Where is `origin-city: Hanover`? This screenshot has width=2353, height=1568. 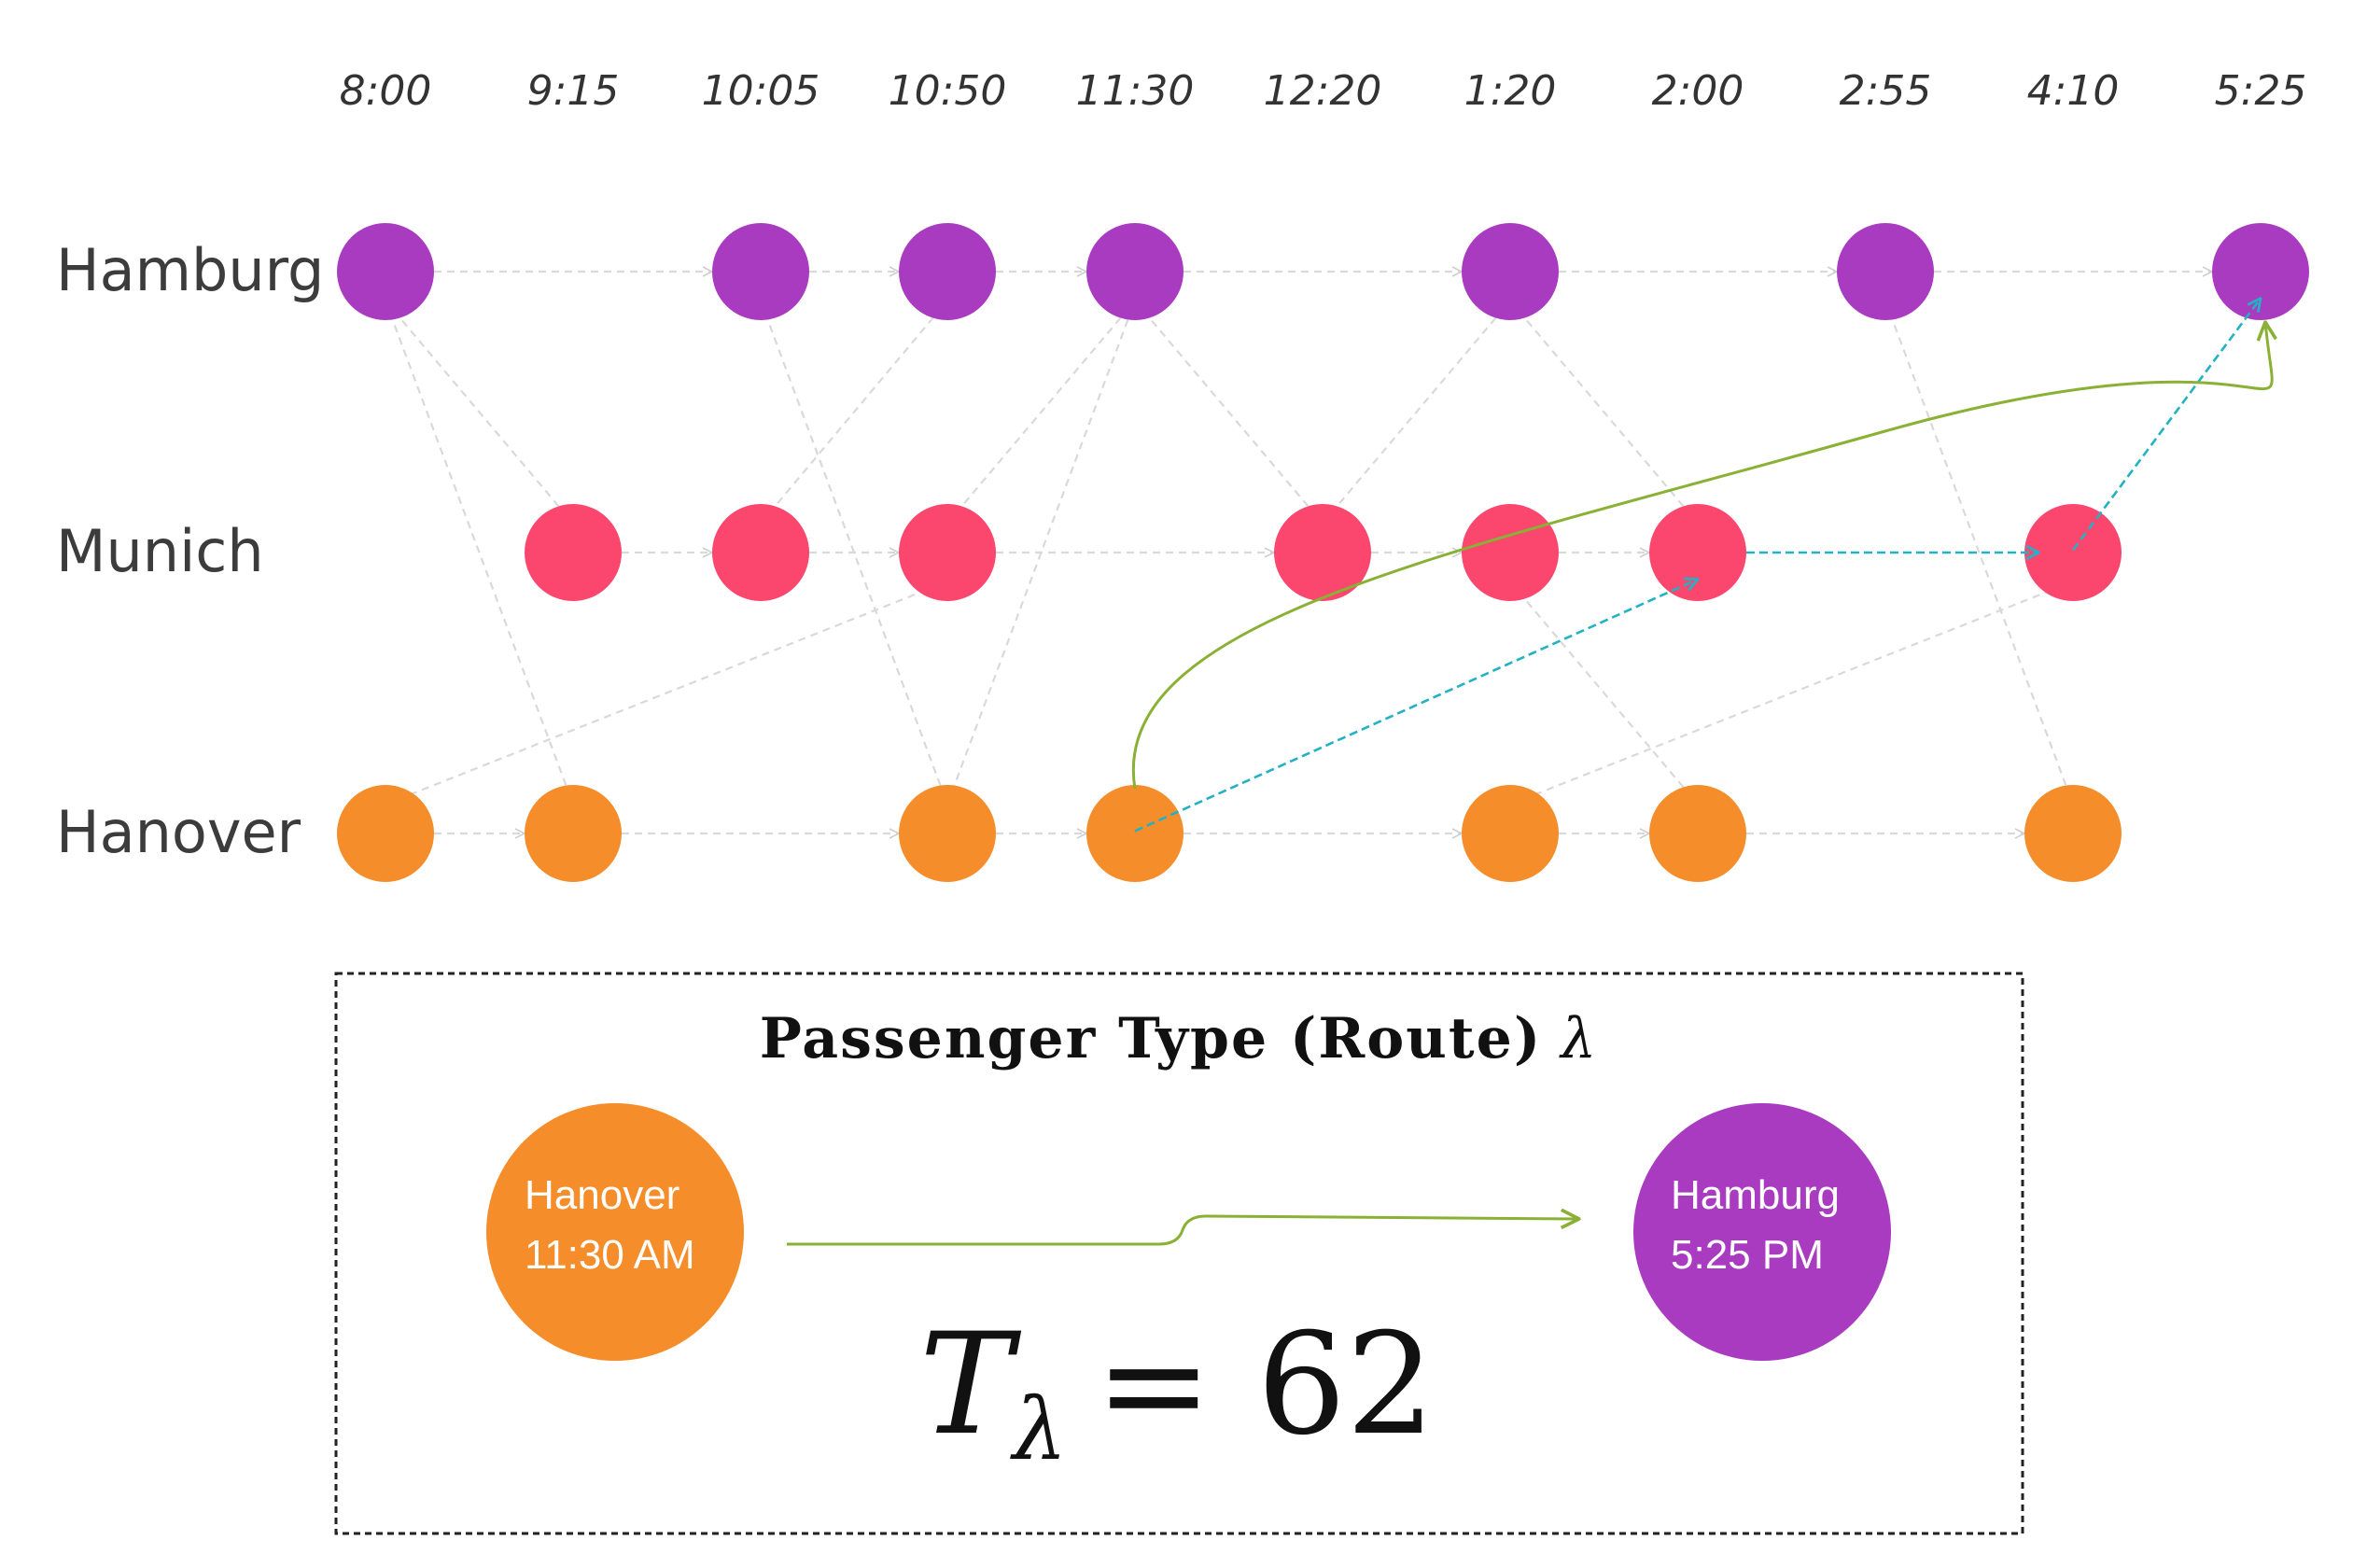
origin-city: Hanover is located at coordinates (602, 1195).